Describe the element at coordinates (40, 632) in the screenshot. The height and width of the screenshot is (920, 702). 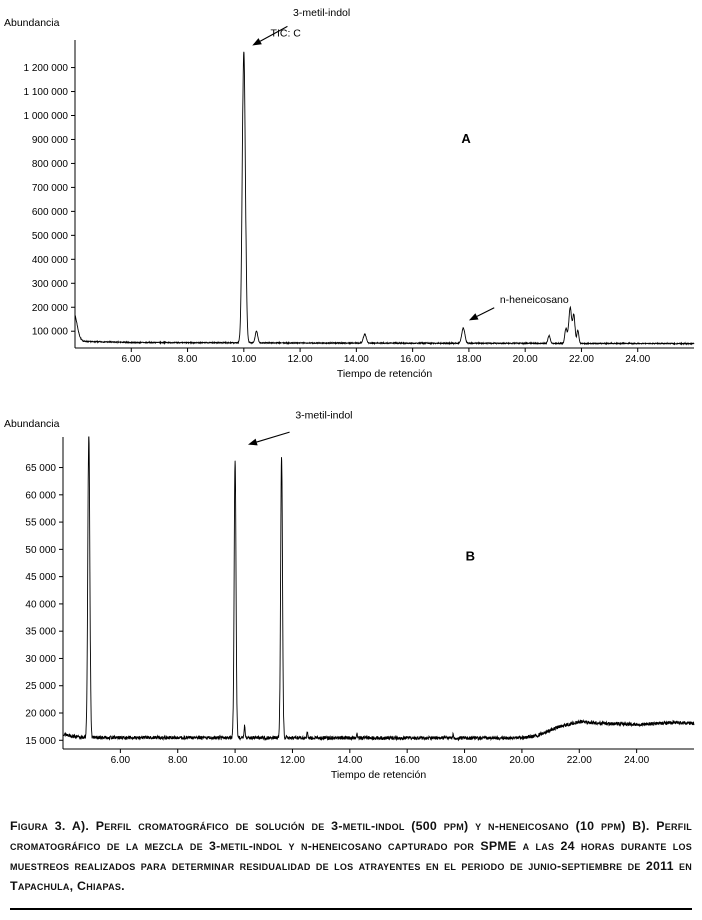
I see `y-tick-label: 35 000` at that location.